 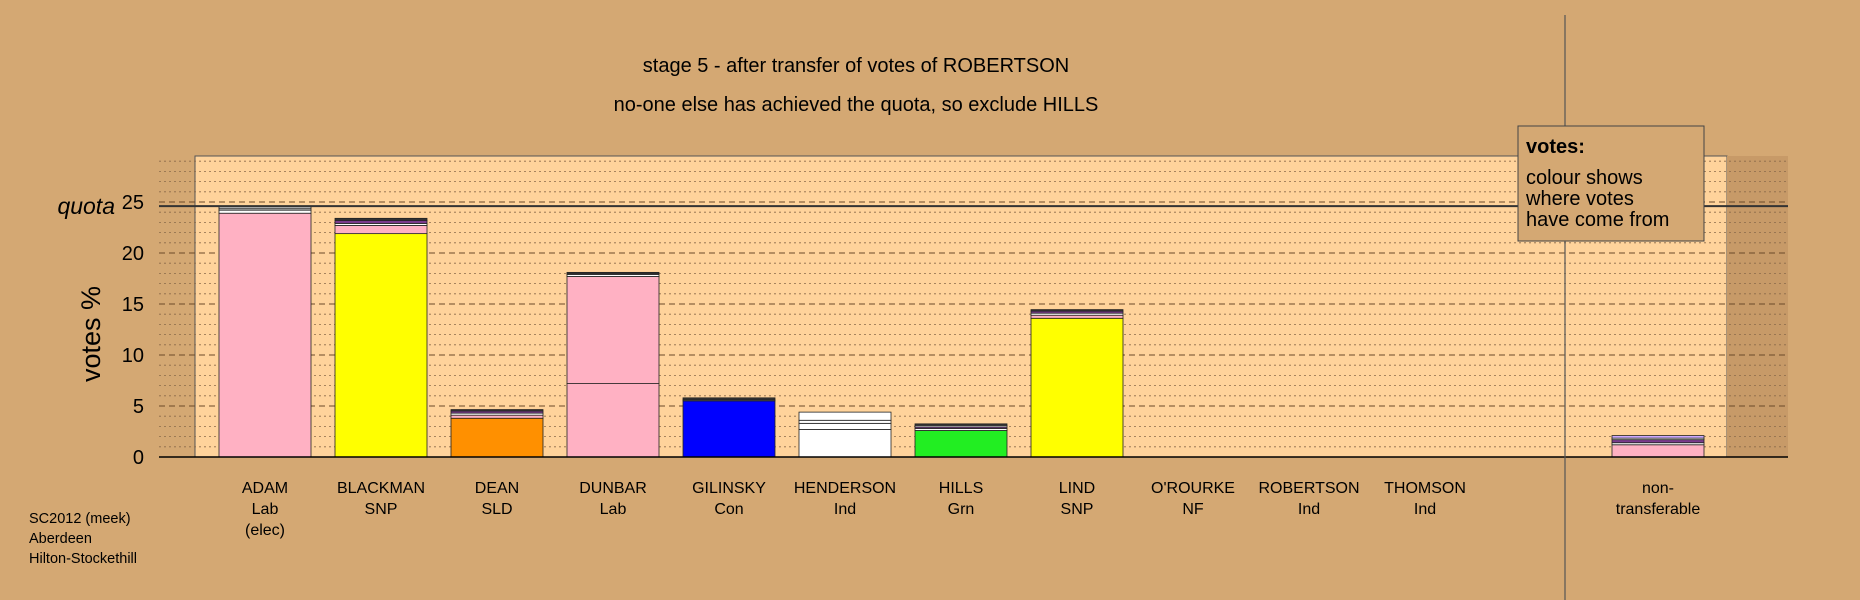 What do you see at coordinates (1077, 488) in the screenshot?
I see `candidate-name-label: LIND` at bounding box center [1077, 488].